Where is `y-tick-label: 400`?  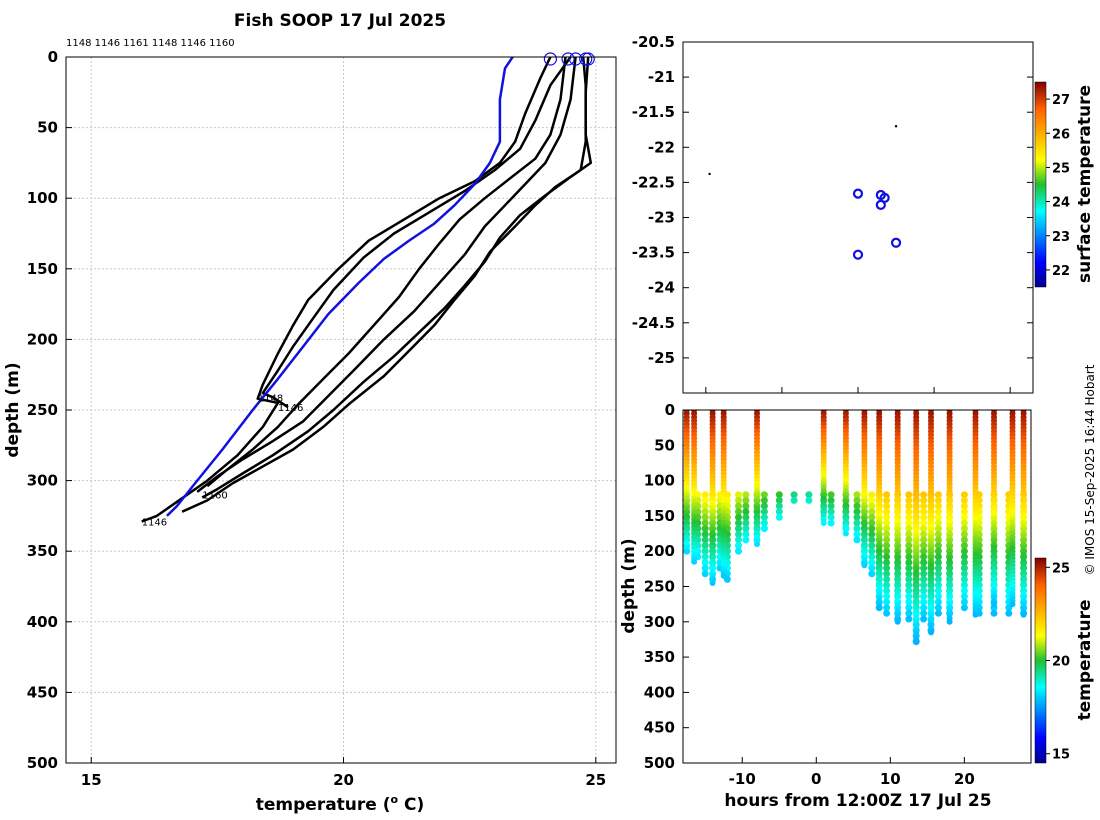 y-tick-label: 400 is located at coordinates (659, 692).